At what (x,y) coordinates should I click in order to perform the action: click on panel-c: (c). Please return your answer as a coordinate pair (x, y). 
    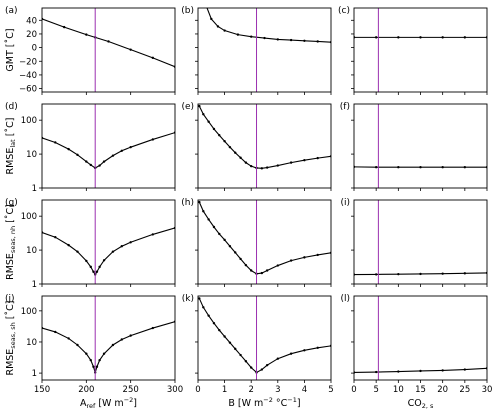
    Looking at the image, I should click on (413, 50).